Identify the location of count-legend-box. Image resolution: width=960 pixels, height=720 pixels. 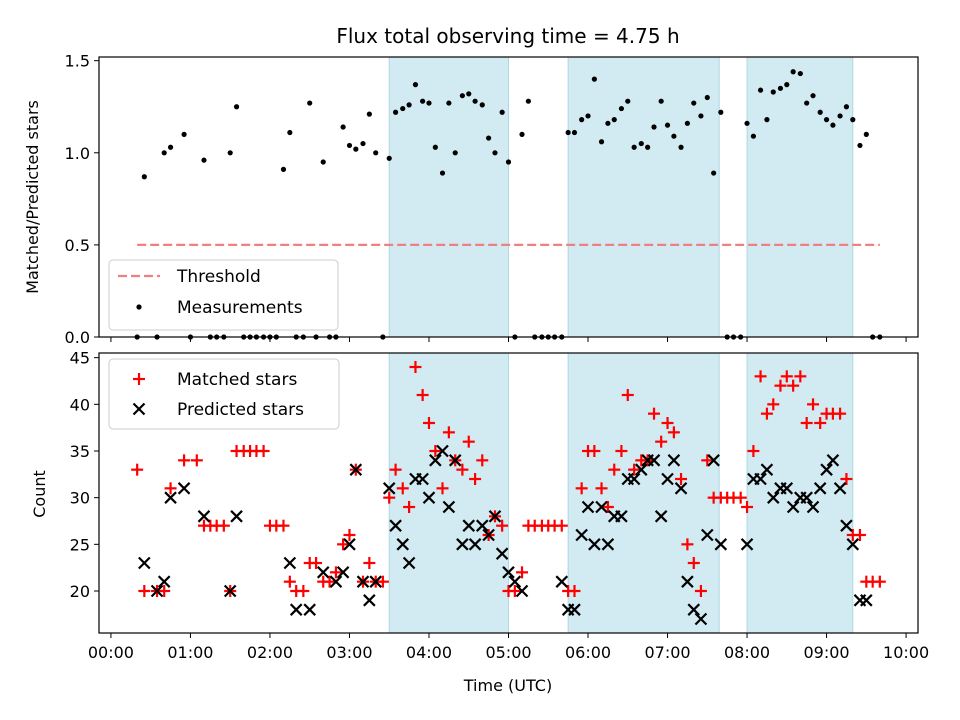
(224, 394).